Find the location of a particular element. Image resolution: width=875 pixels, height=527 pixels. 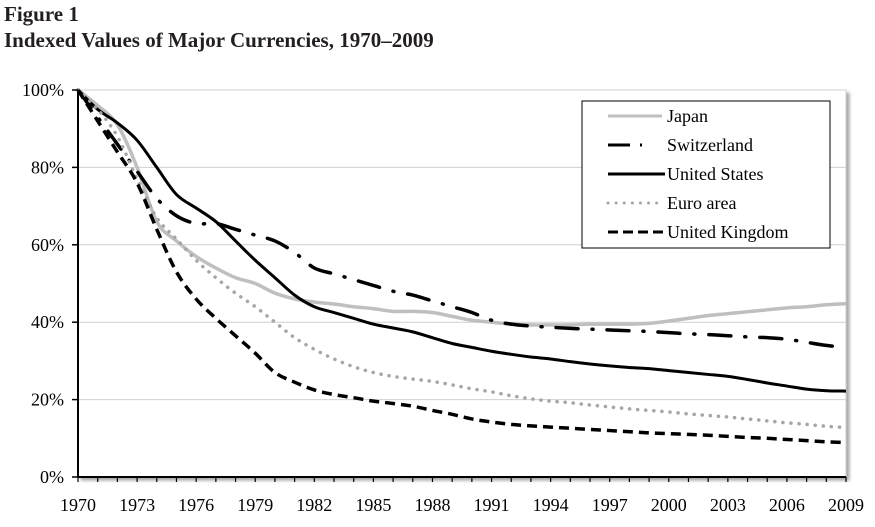

legend-label-euro-area: Euro area is located at coordinates (701, 203).